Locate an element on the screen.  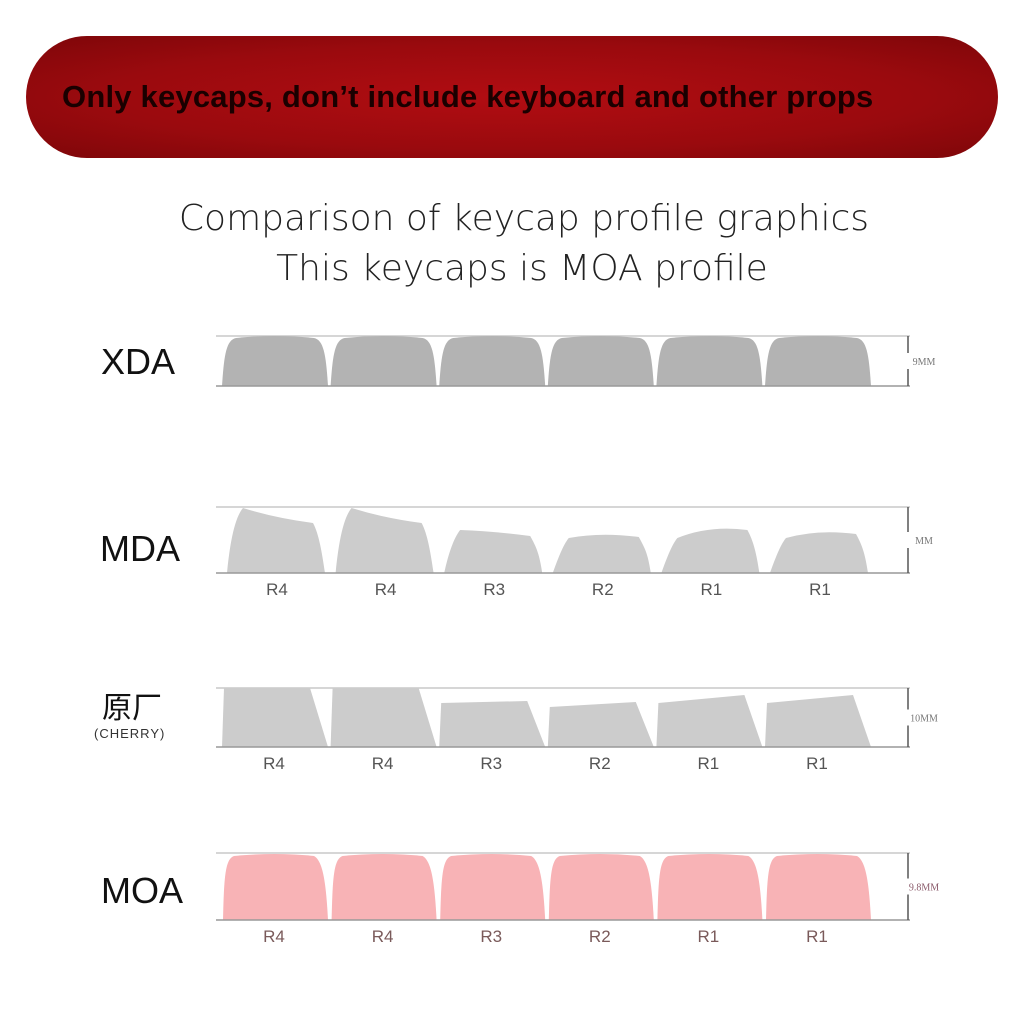
profile-row-cherry: R4 R4 R3 R2 R1 R1 10MM is located at coordinates (577, 730).